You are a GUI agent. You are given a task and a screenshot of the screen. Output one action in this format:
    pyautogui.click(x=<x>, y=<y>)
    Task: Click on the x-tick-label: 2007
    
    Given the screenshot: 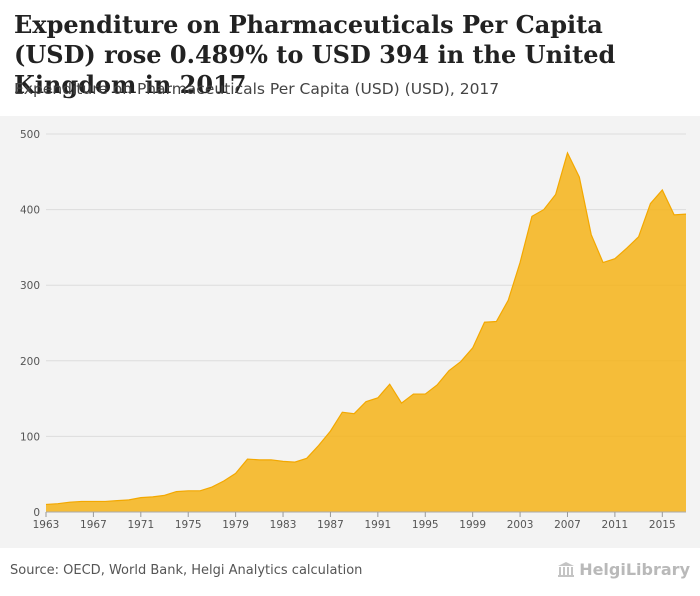 What is the action you would take?
    pyautogui.click(x=567, y=525)
    